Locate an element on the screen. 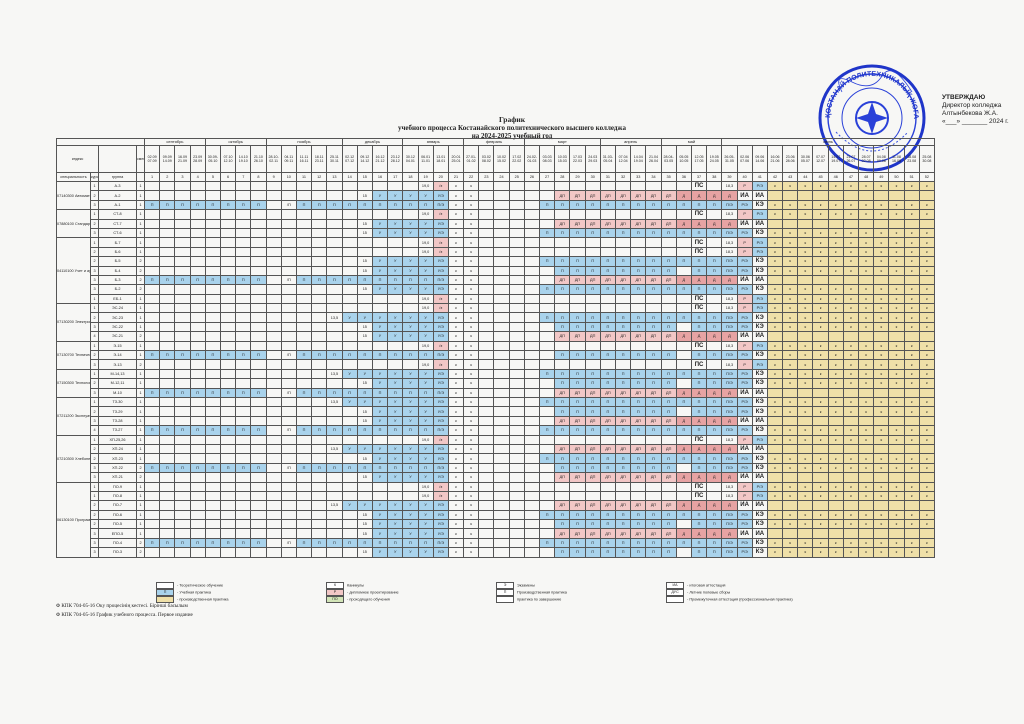 The height and width of the screenshot is (724, 1024). schedule-cell: Р/Э is located at coordinates (759, 214).